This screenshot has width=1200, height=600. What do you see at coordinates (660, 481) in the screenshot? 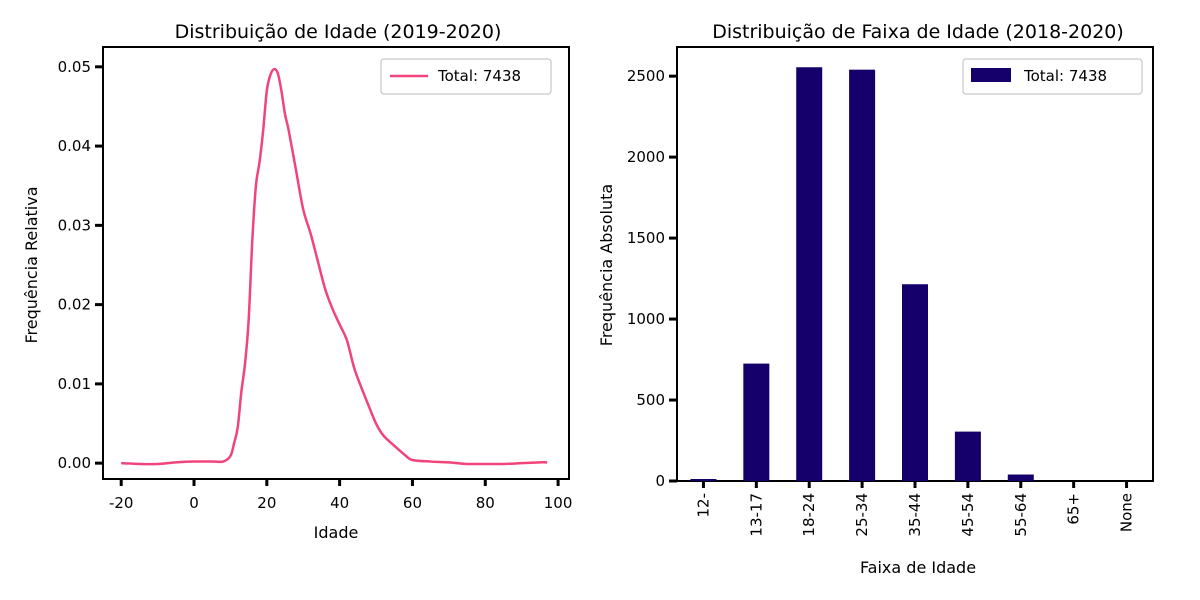
I see `y-tick-label: 0` at bounding box center [660, 481].